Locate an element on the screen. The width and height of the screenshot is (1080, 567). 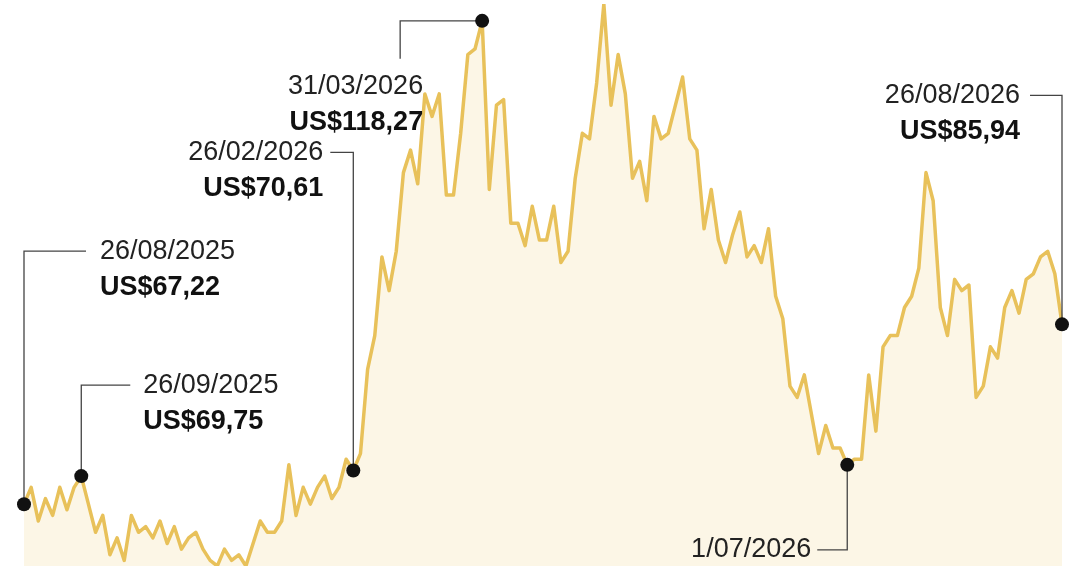
annotation: 26/08/2026 US$85,94 is located at coordinates (952, 111).